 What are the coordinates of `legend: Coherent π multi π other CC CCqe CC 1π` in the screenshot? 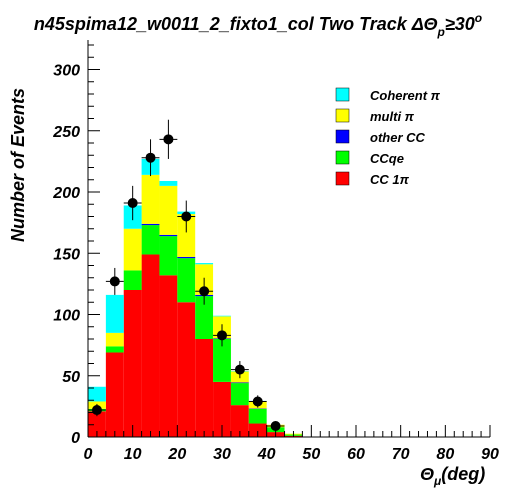 It's located at (388, 137).